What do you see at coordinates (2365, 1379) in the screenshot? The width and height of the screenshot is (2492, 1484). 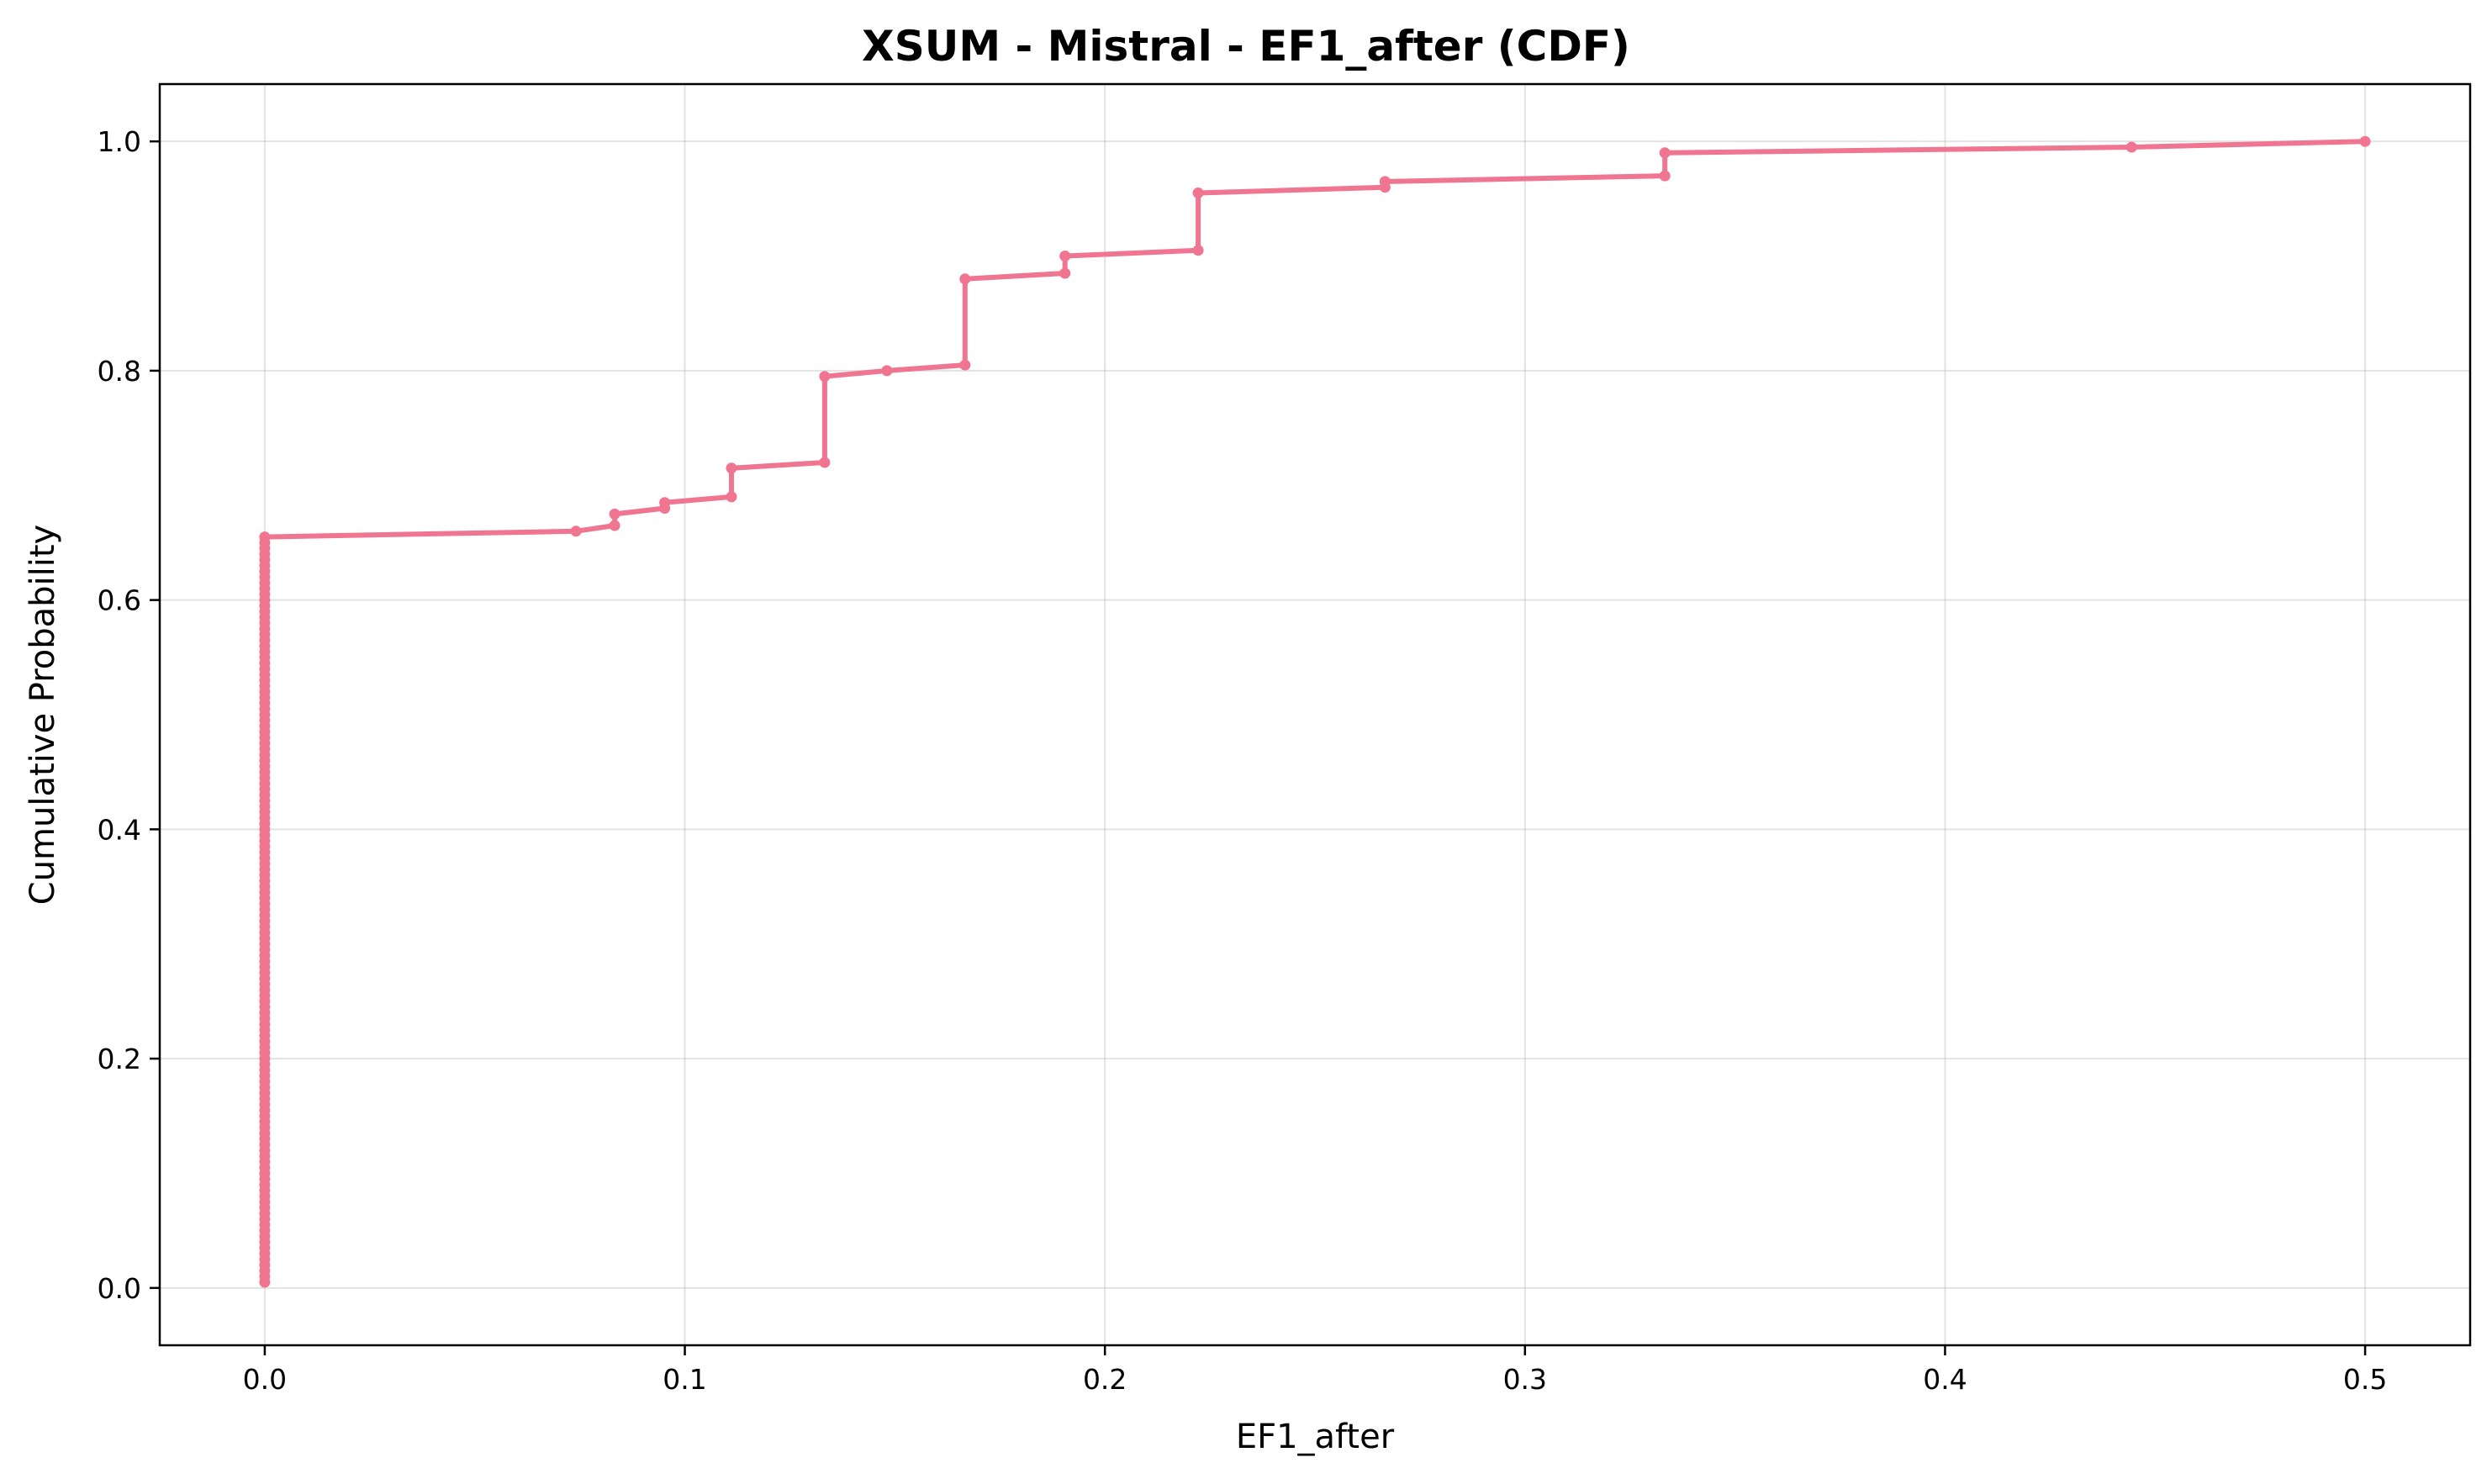 I see `x-tick-label: 0.5` at bounding box center [2365, 1379].